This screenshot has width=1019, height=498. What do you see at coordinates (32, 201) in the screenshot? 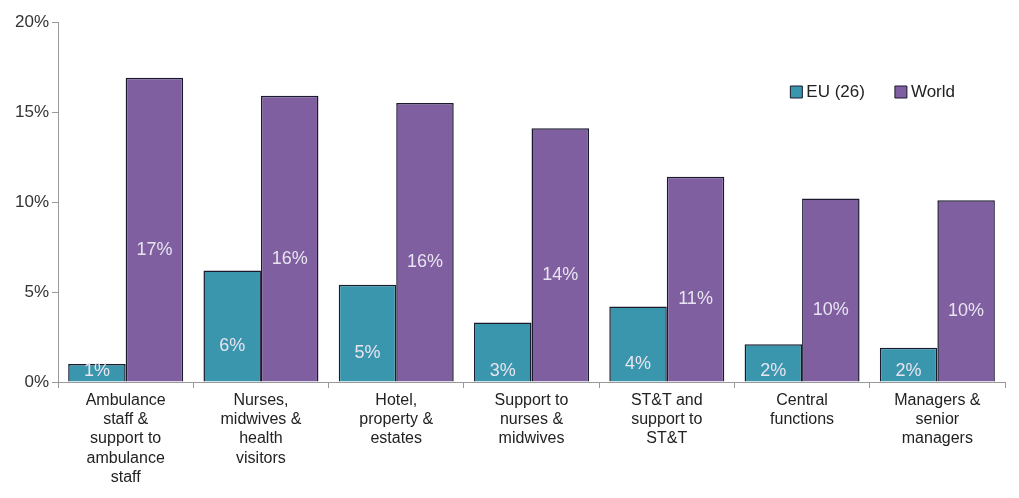
I see `y-tick-label: 10%` at bounding box center [32, 201].